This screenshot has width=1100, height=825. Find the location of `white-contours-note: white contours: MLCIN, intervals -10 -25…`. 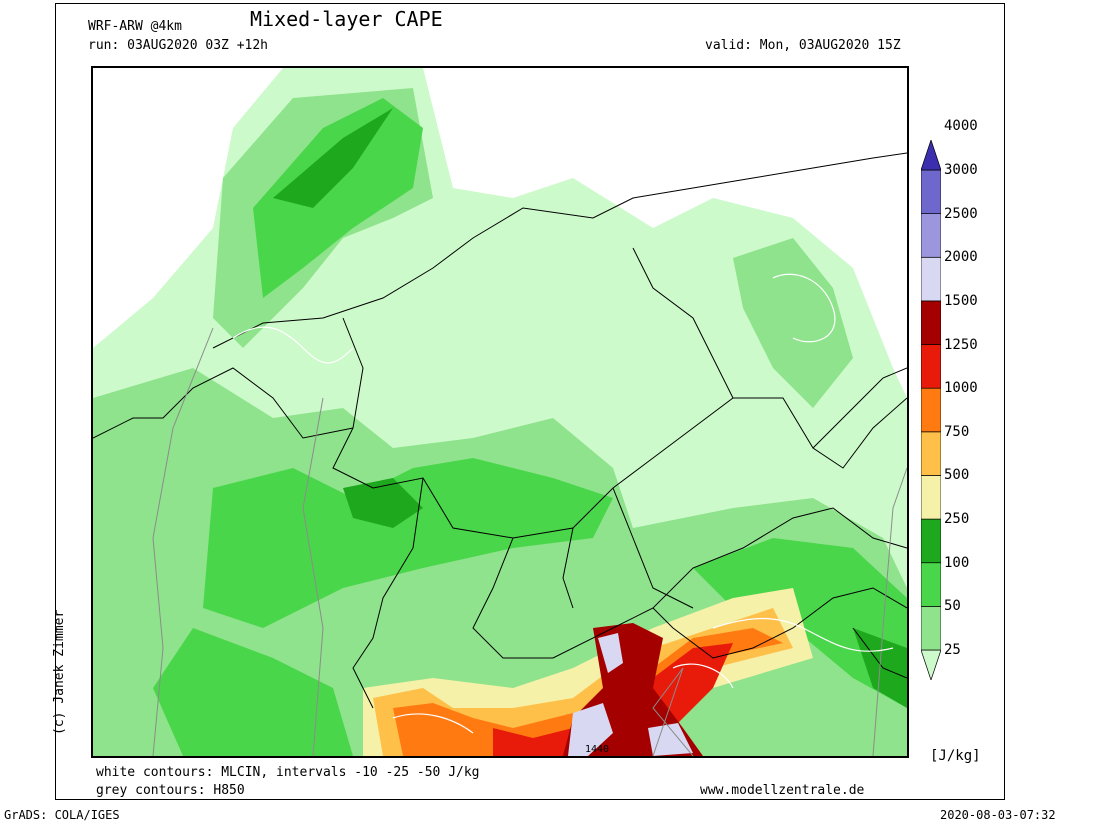

white-contours-note: white contours: MLCIN, intervals -10 -25… is located at coordinates (288, 772).